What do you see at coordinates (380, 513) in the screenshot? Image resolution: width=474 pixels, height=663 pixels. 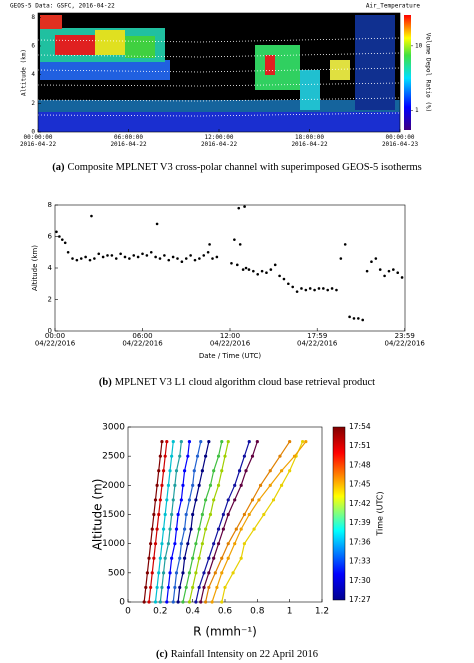 I see `colorbar-label: Time (UTC)` at bounding box center [380, 513].